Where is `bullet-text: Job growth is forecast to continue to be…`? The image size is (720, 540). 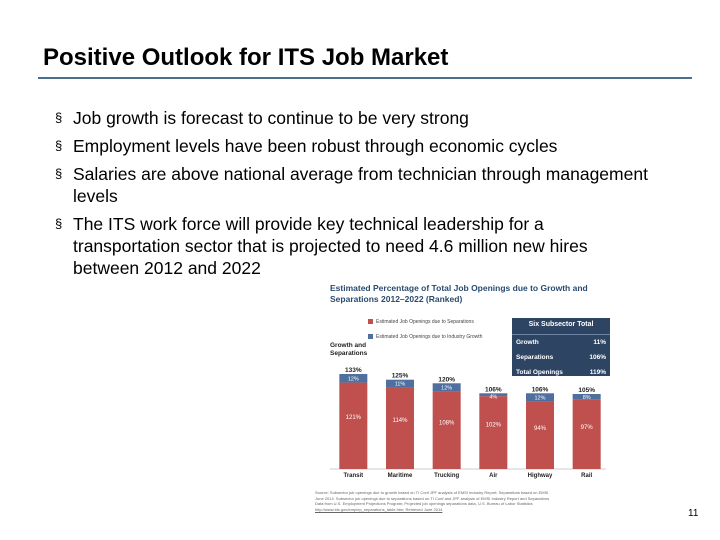 bullet-text: Job growth is forecast to continue to be… is located at coordinates (271, 118).